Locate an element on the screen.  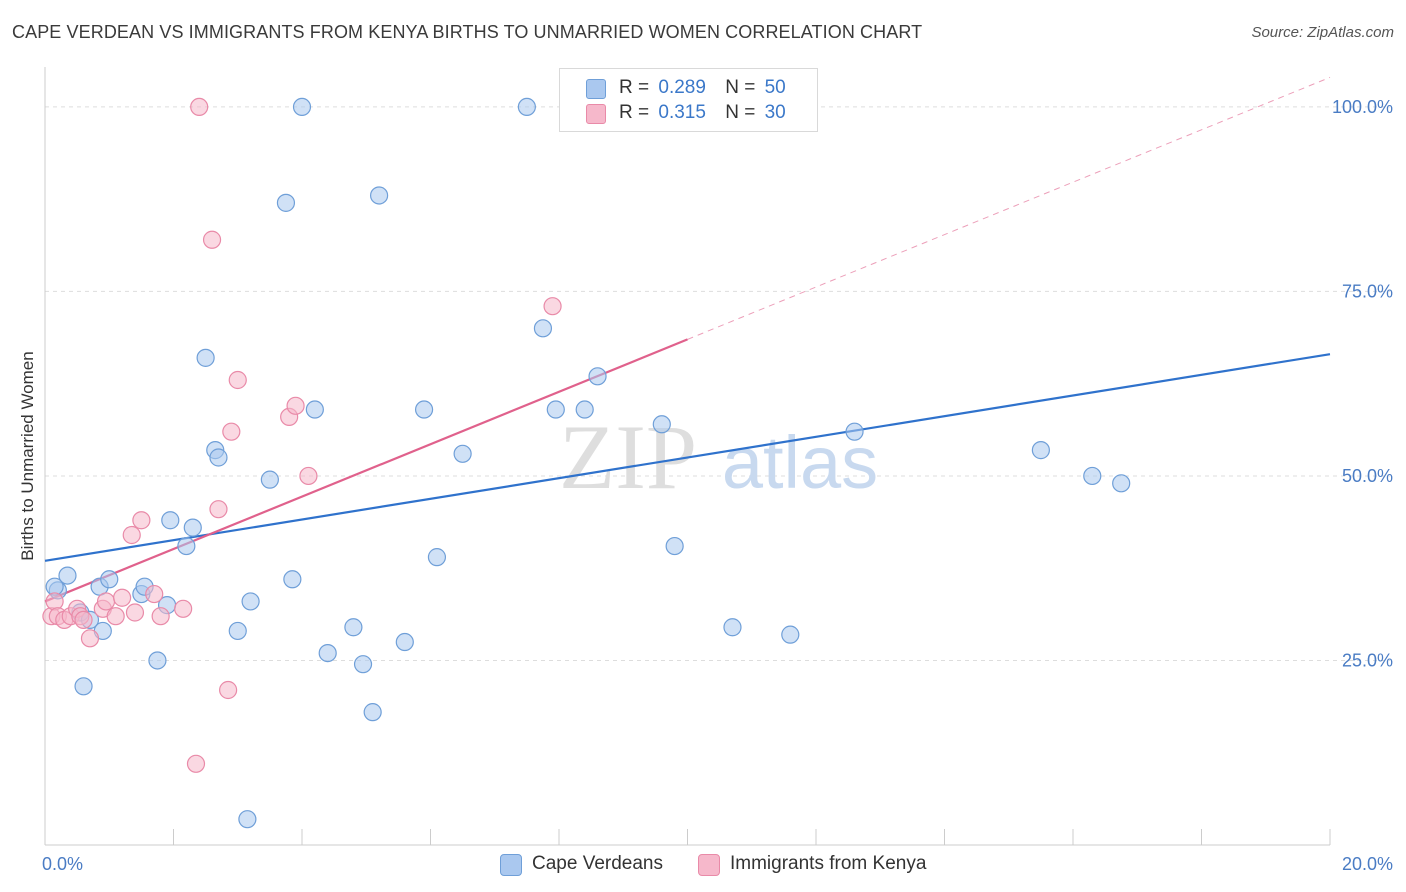
watermark-zip: ZIP is located at coordinates (628, 457).